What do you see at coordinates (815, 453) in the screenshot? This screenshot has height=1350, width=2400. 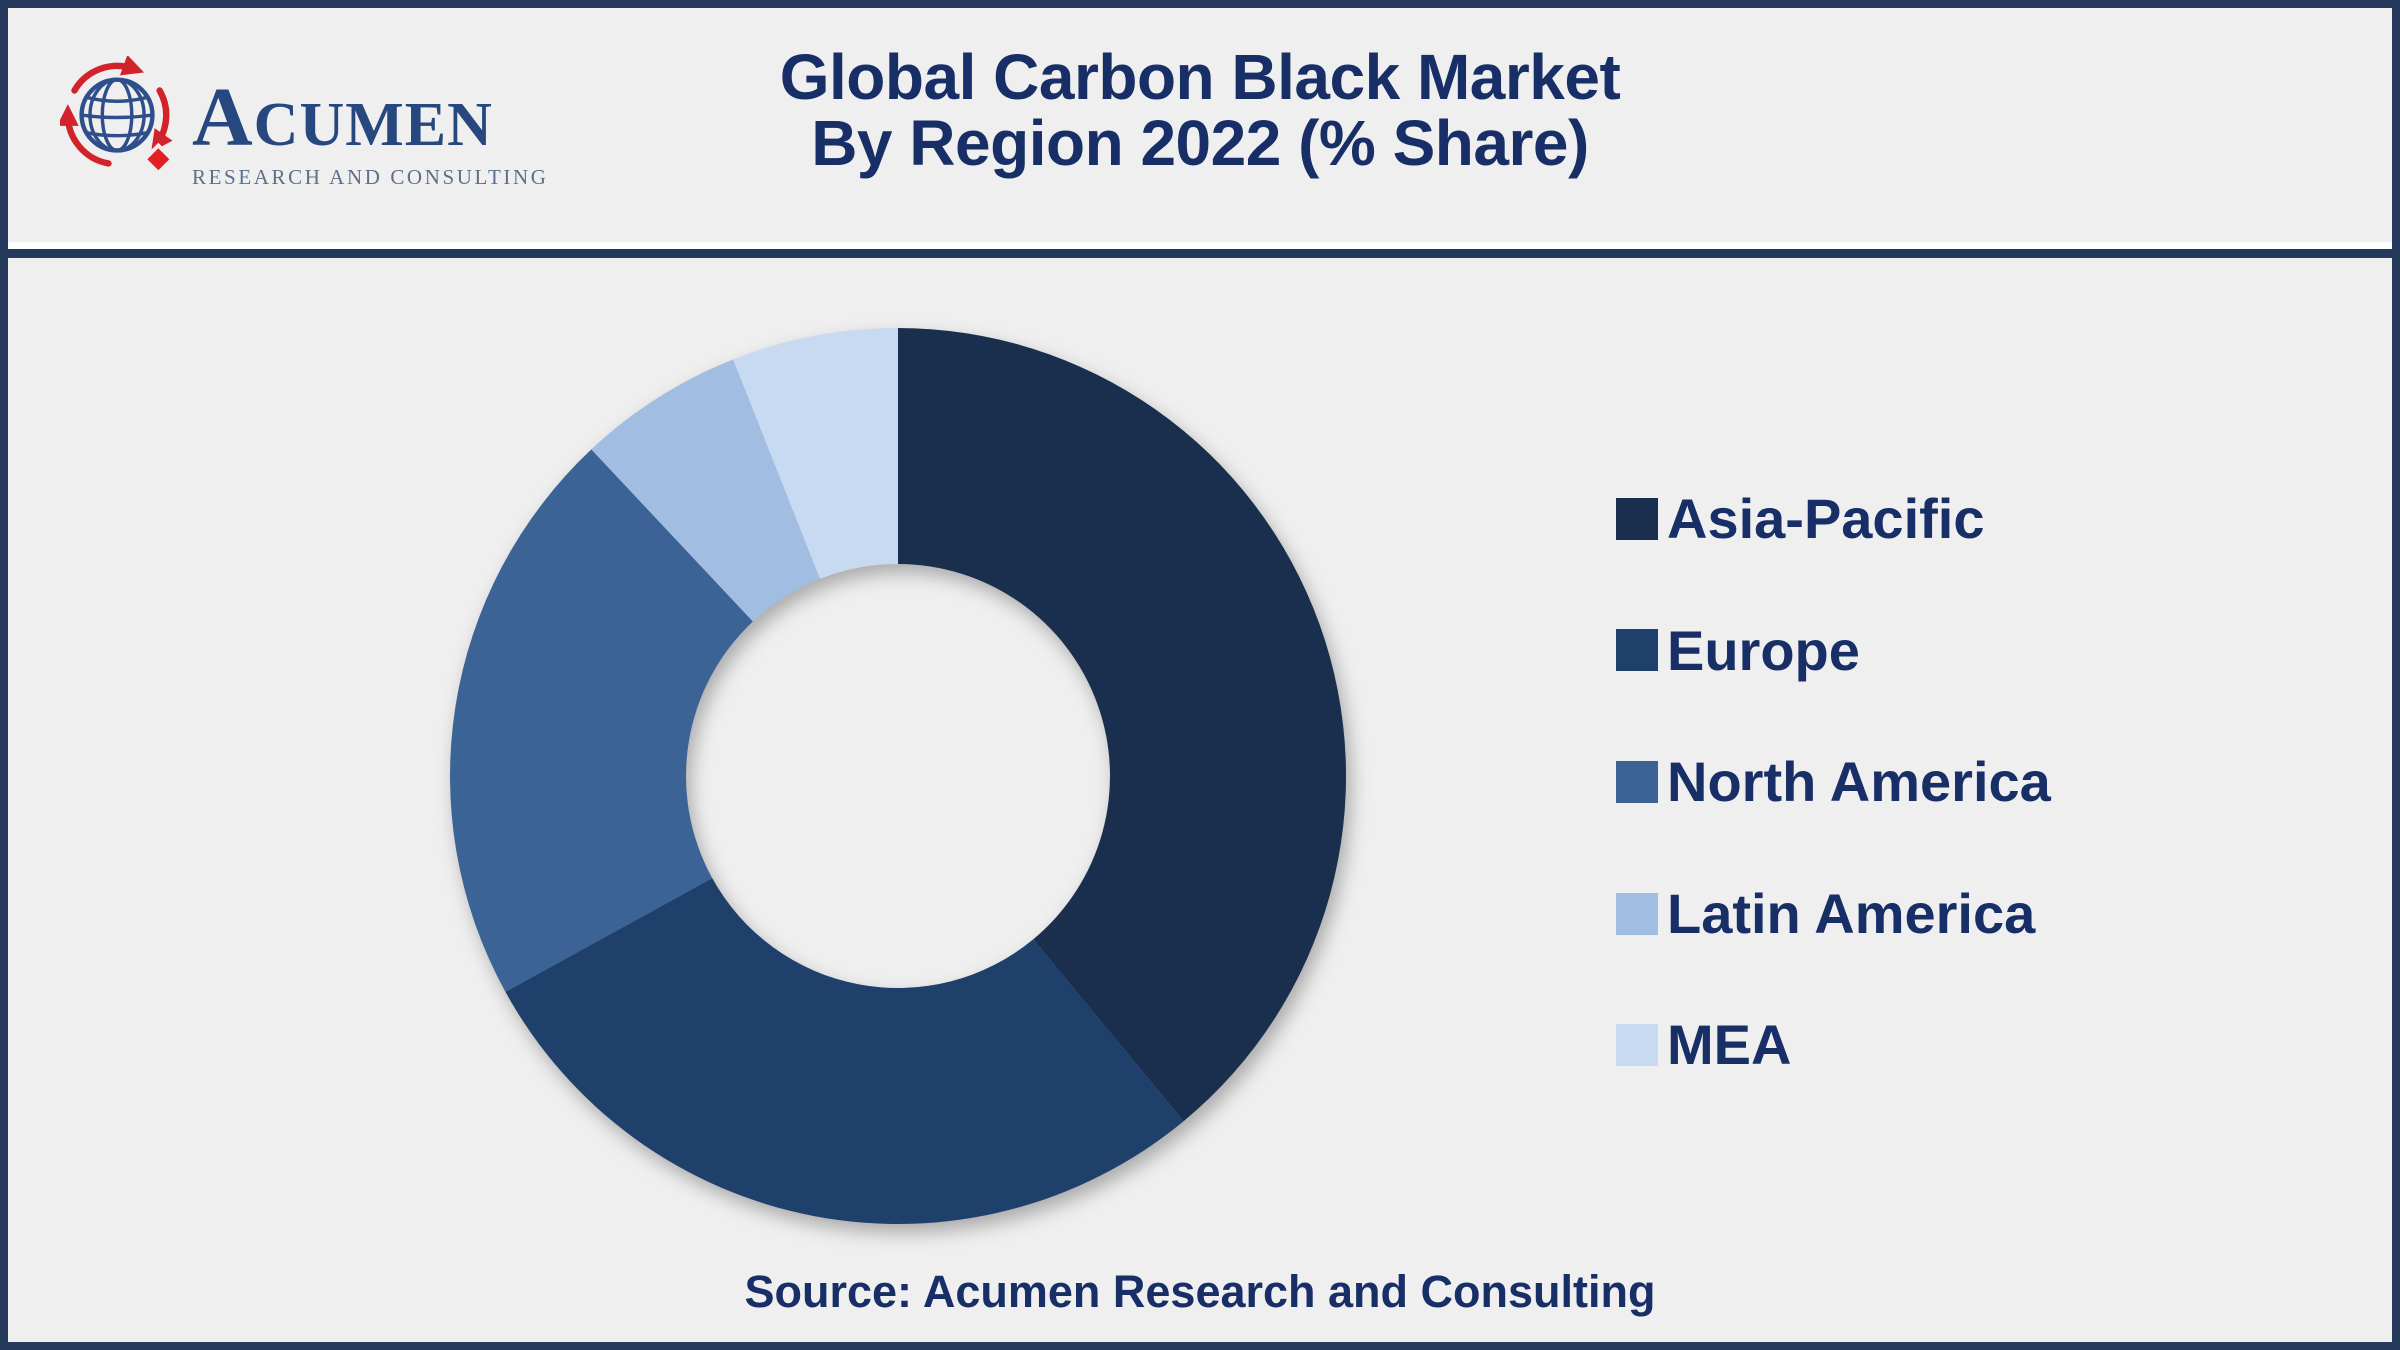 I see `donut-segment-mea` at bounding box center [815, 453].